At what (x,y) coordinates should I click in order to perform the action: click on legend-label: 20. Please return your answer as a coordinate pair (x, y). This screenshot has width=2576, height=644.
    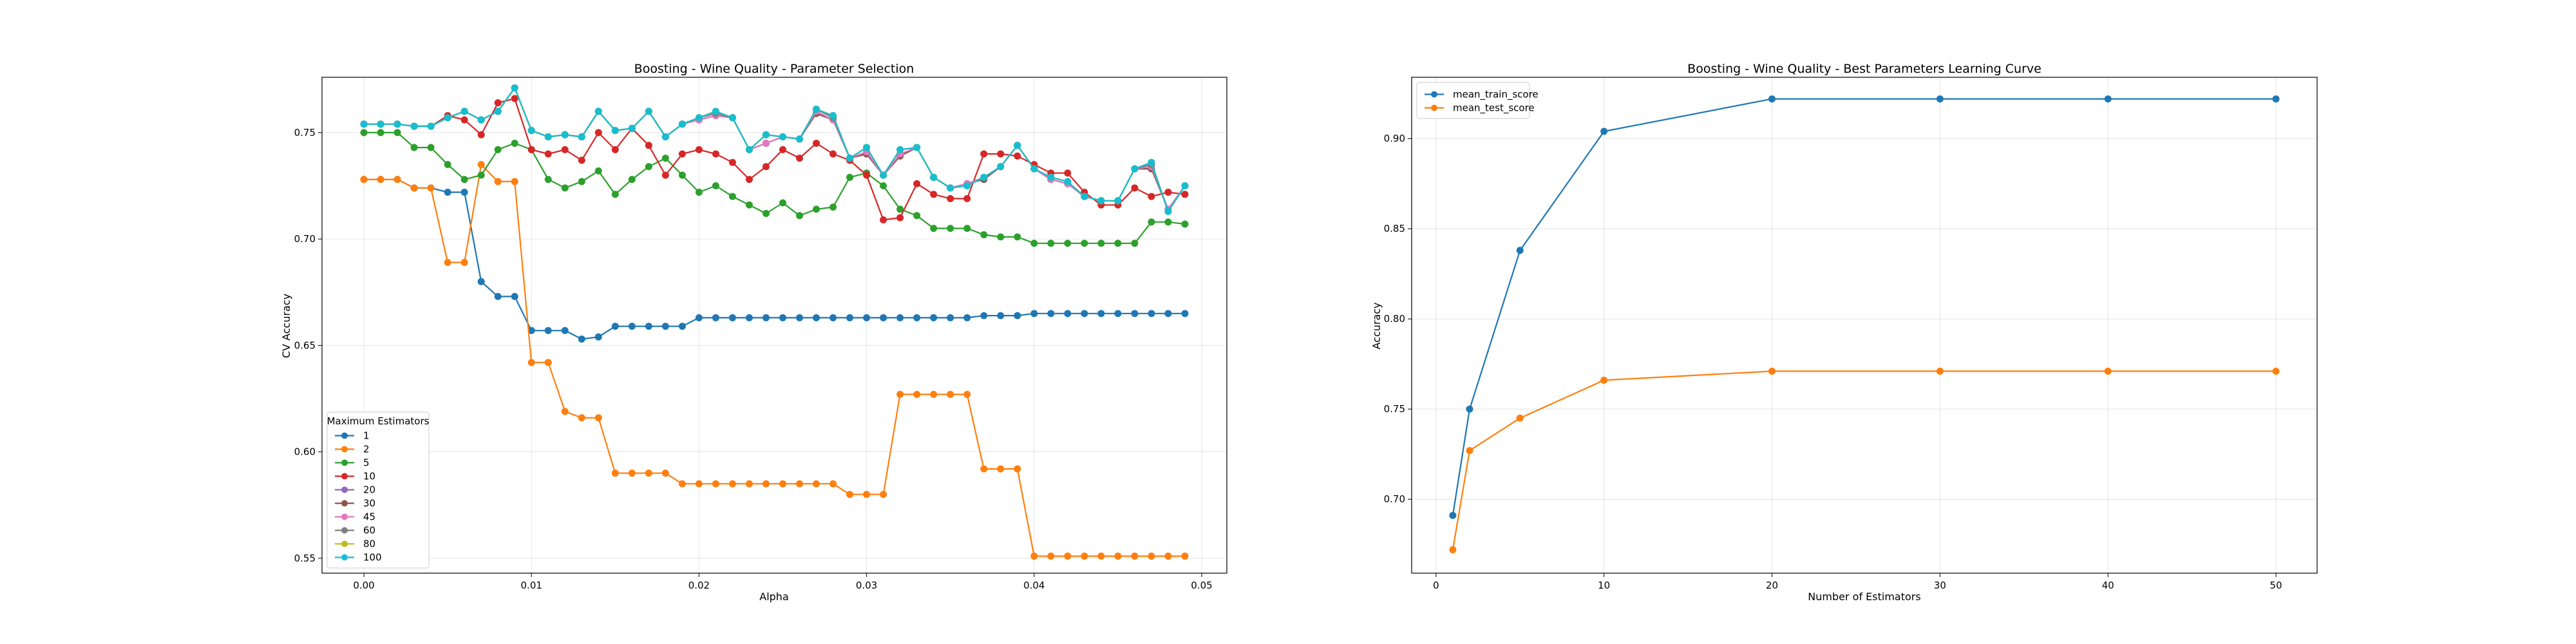
    Looking at the image, I should click on (369, 490).